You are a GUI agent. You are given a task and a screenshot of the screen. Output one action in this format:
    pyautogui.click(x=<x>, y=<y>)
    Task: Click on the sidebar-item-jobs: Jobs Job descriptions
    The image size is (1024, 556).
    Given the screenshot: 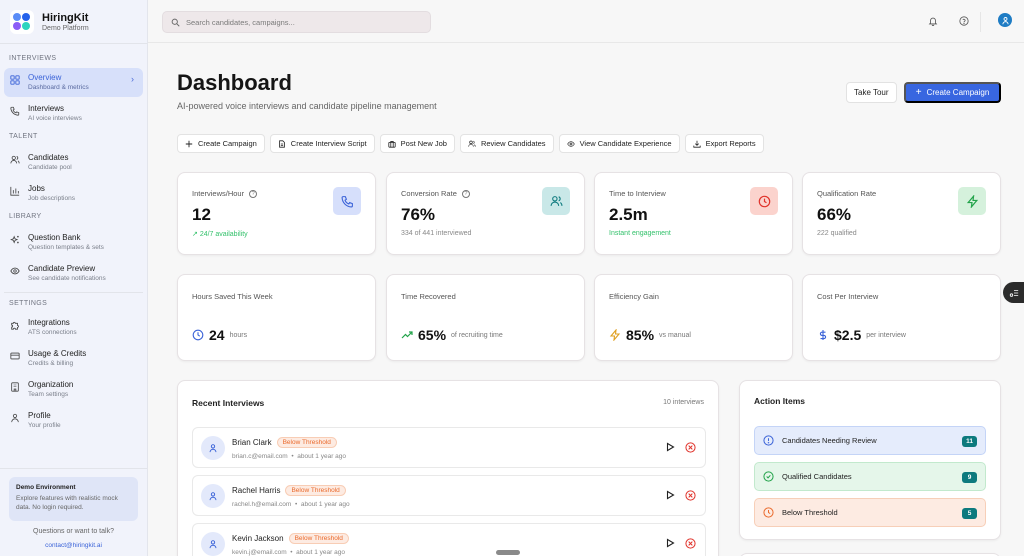 What is the action you would take?
    pyautogui.click(x=73, y=193)
    